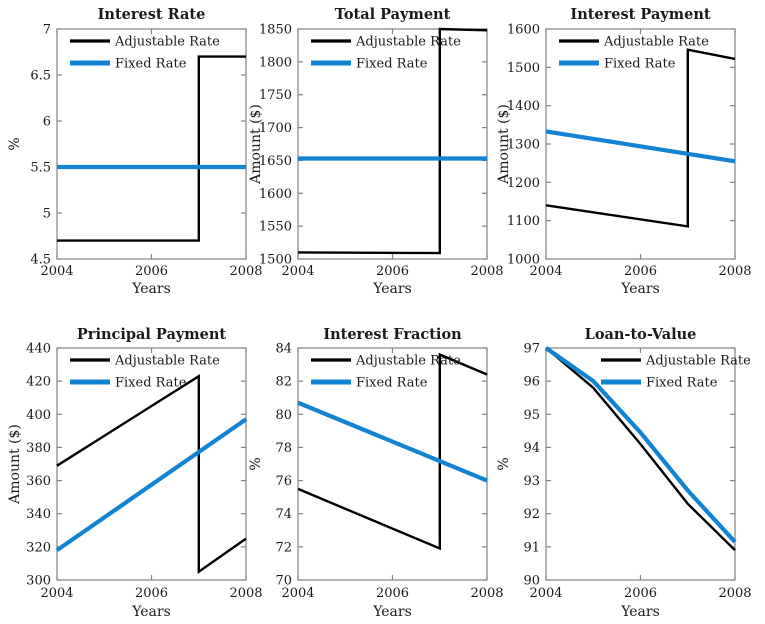  What do you see at coordinates (531, 349) in the screenshot?
I see `y-tick-label: 97` at bounding box center [531, 349].